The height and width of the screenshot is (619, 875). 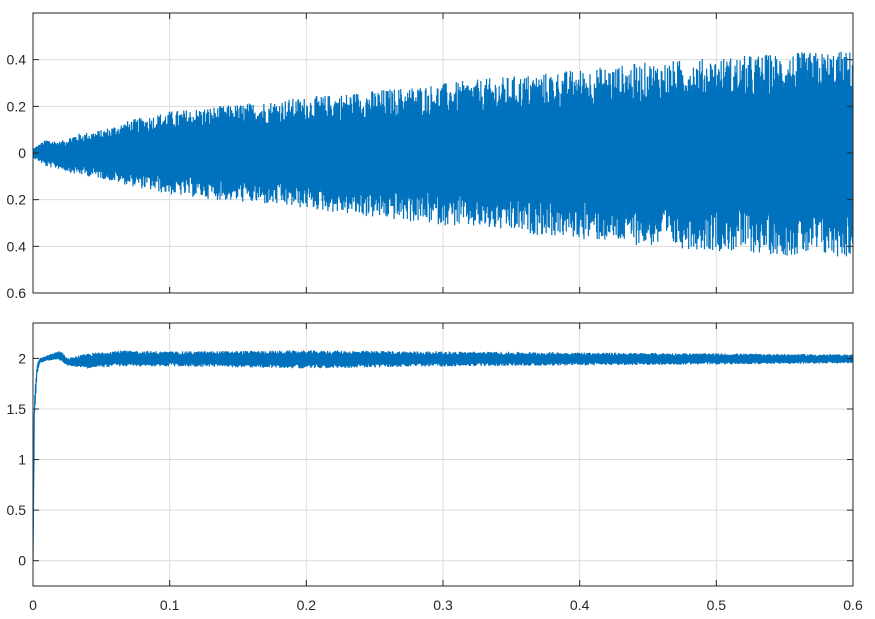 What do you see at coordinates (17, 409) in the screenshot?
I see `y-tick-label: 1.5` at bounding box center [17, 409].